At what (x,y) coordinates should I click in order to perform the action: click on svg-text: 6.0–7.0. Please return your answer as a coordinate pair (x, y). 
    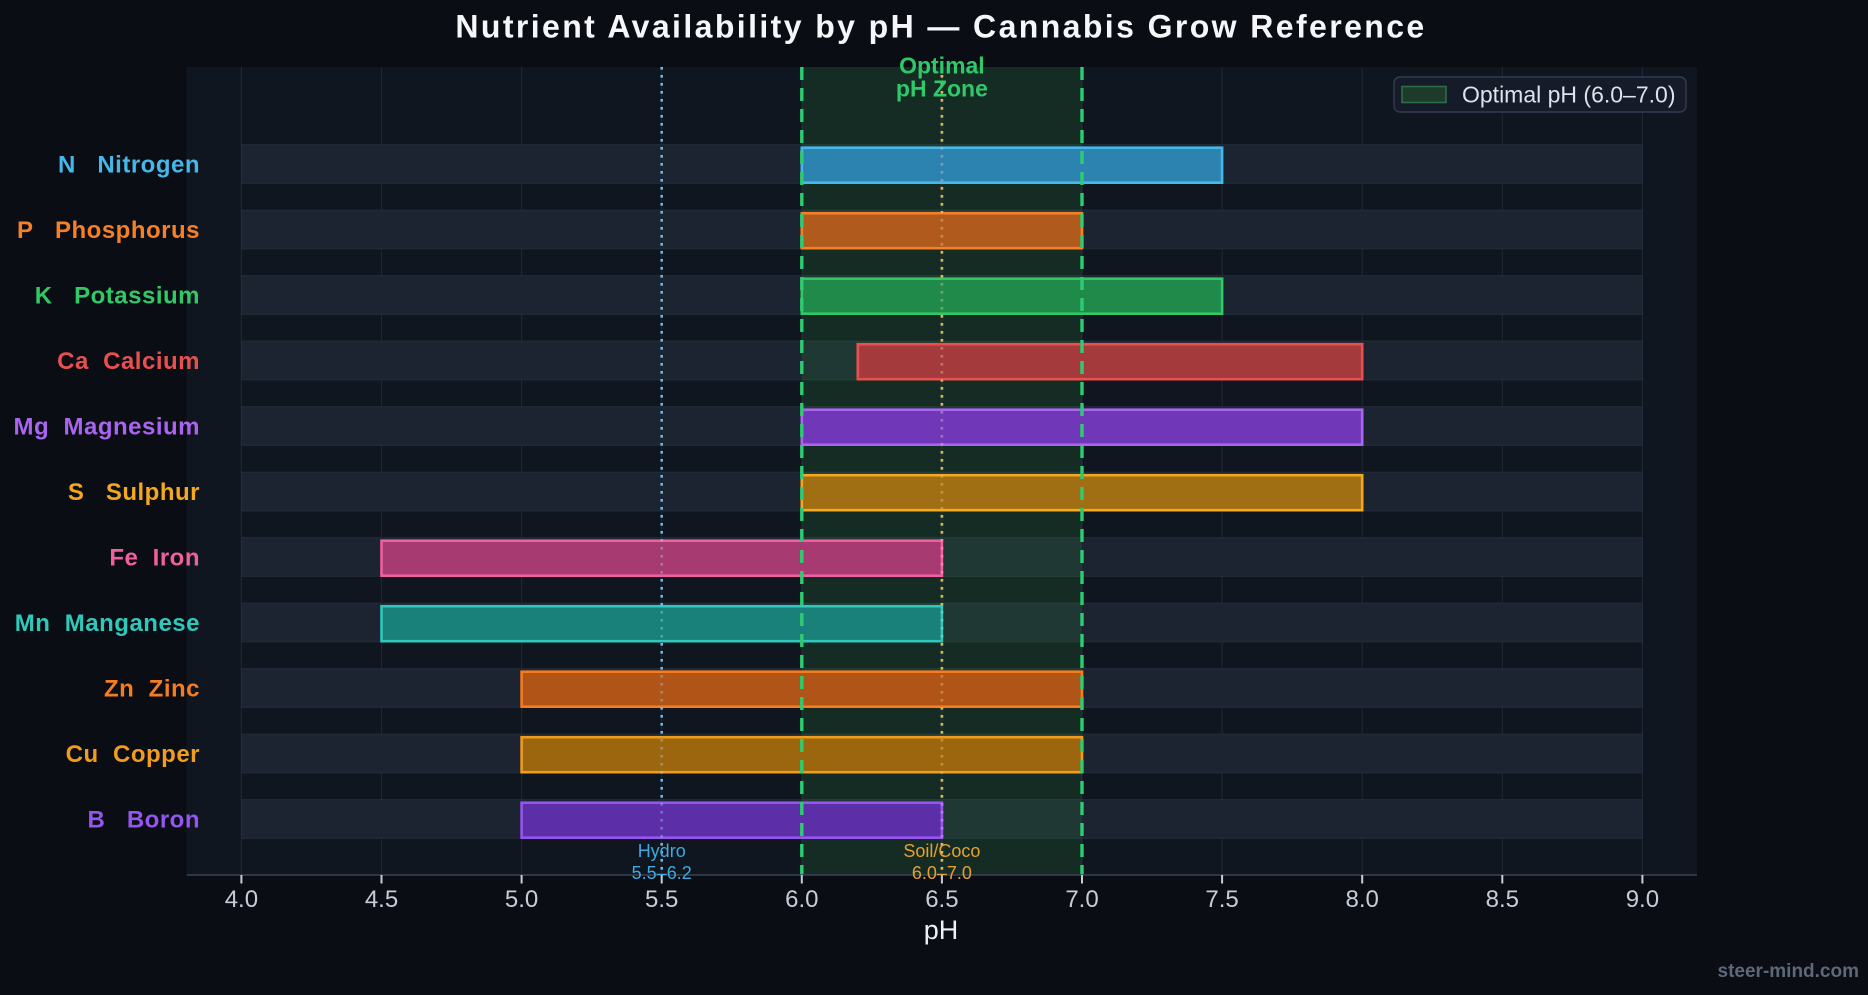
    Looking at the image, I should click on (942, 873).